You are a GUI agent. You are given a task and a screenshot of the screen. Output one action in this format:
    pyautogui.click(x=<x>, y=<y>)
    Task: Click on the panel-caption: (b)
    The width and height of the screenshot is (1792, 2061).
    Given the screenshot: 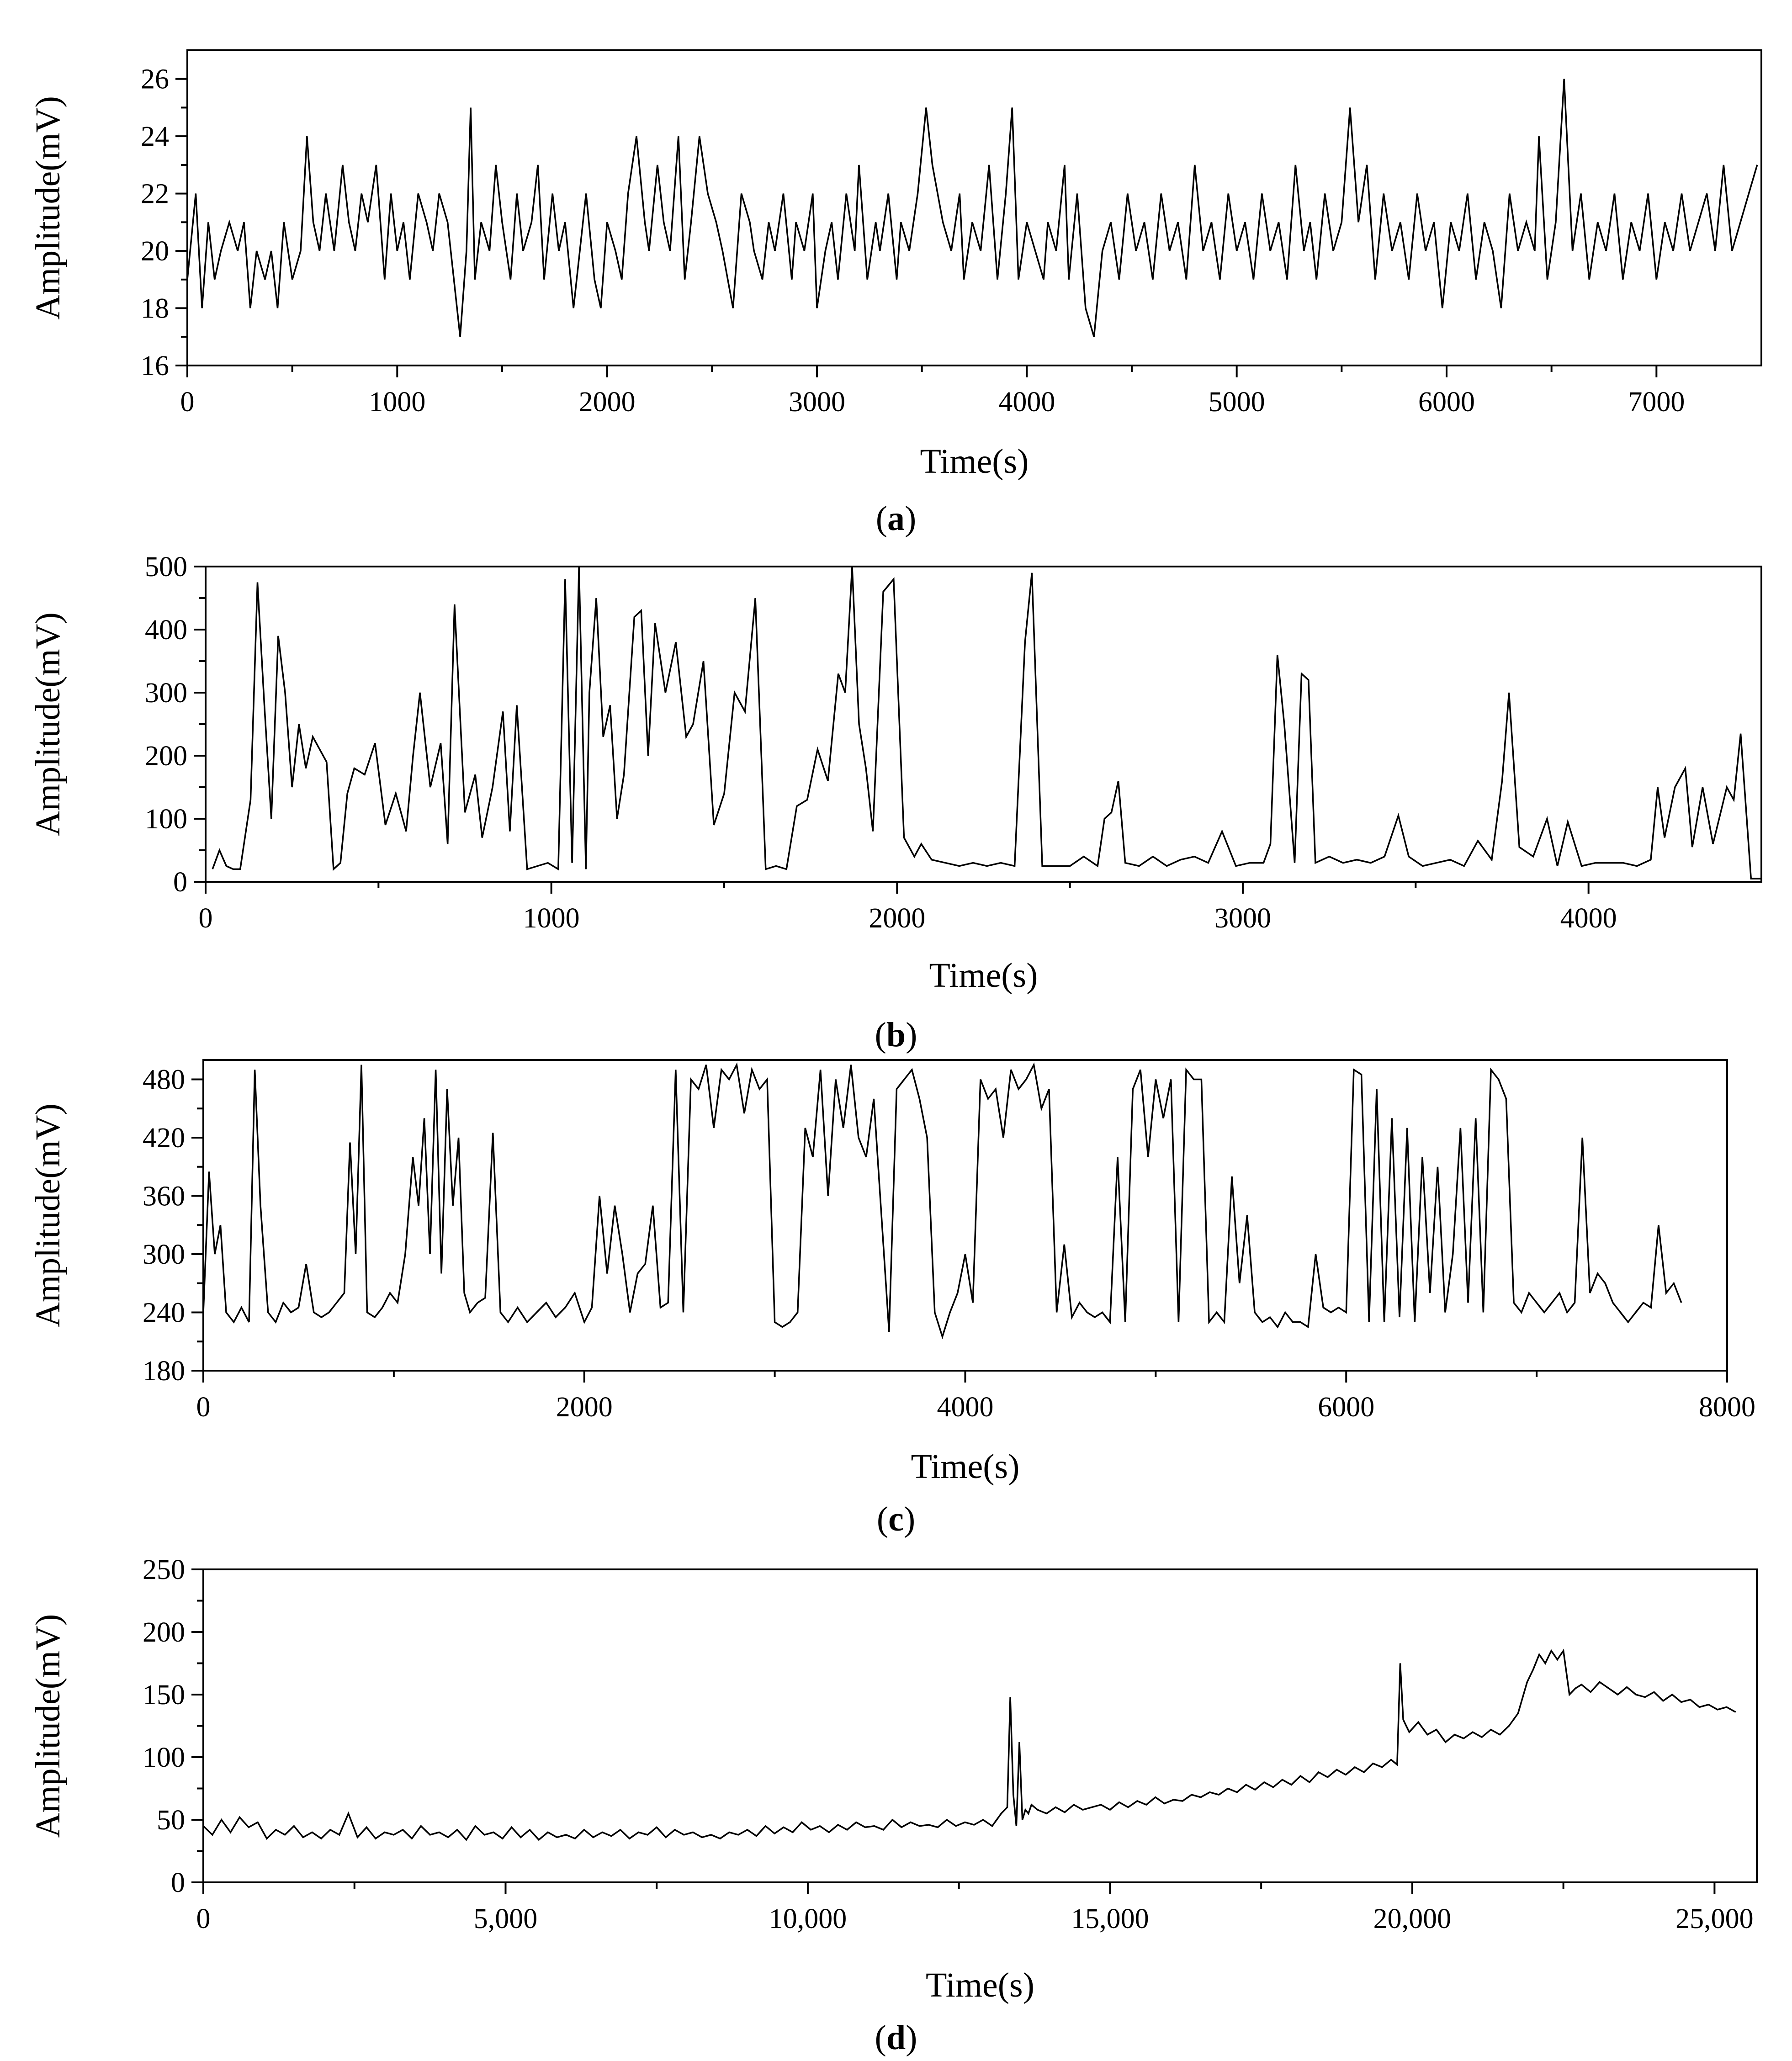 What is the action you would take?
    pyautogui.click(x=896, y=1035)
    